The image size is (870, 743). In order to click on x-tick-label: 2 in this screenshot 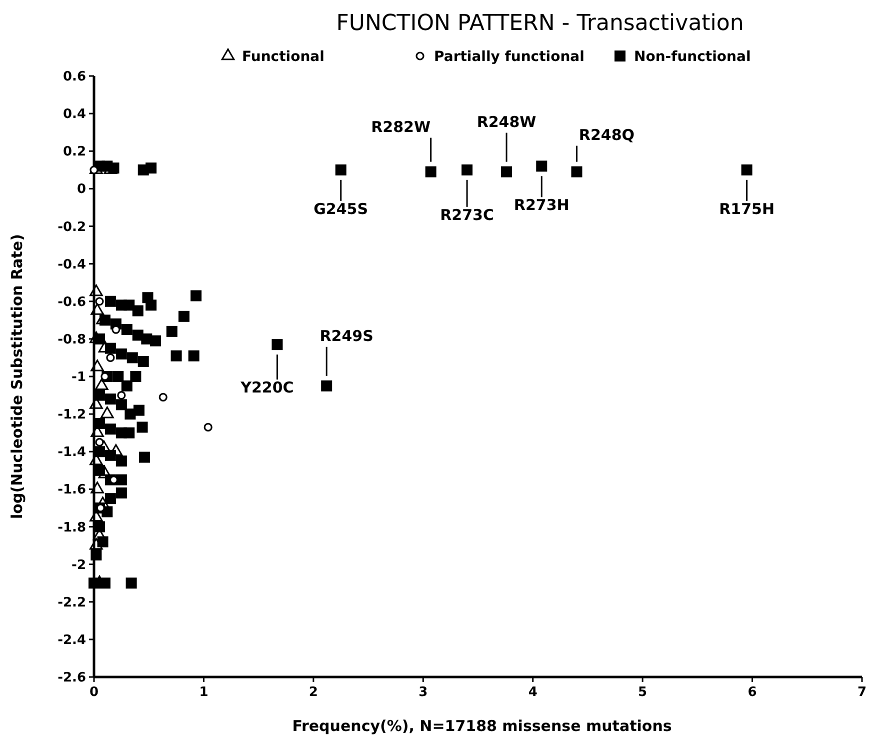, I will do `click(313, 692)`.